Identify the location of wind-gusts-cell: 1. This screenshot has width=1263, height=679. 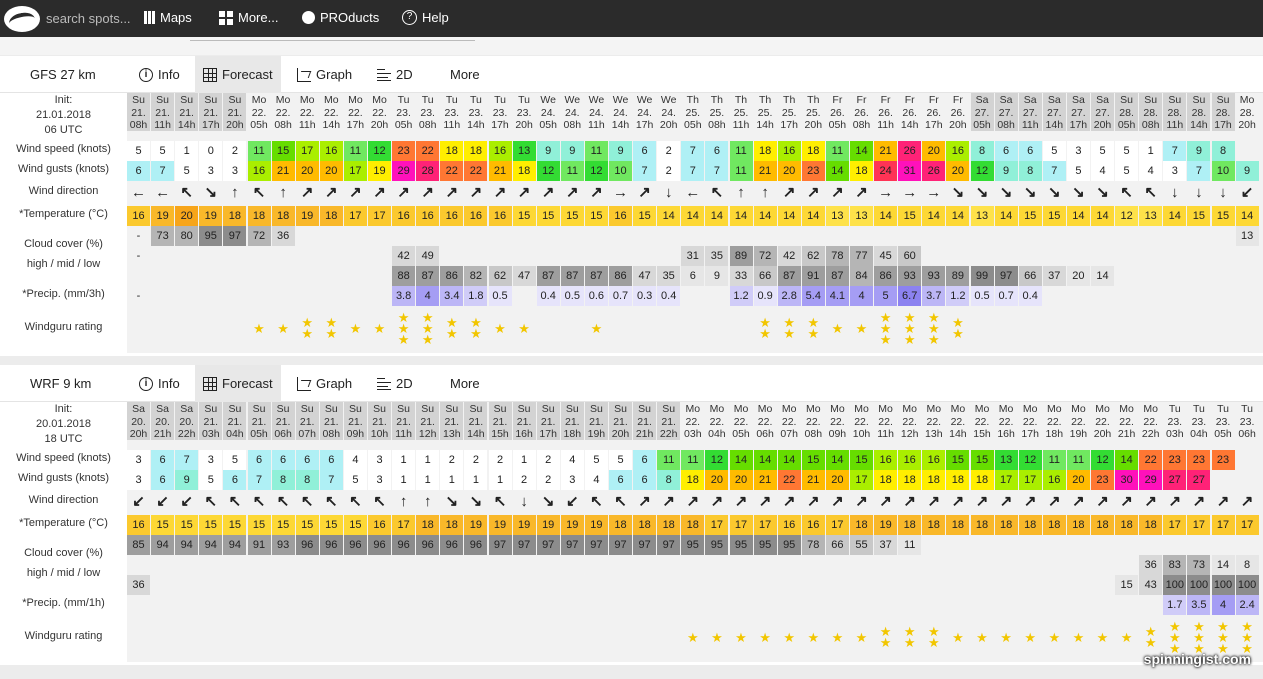
(476, 480).